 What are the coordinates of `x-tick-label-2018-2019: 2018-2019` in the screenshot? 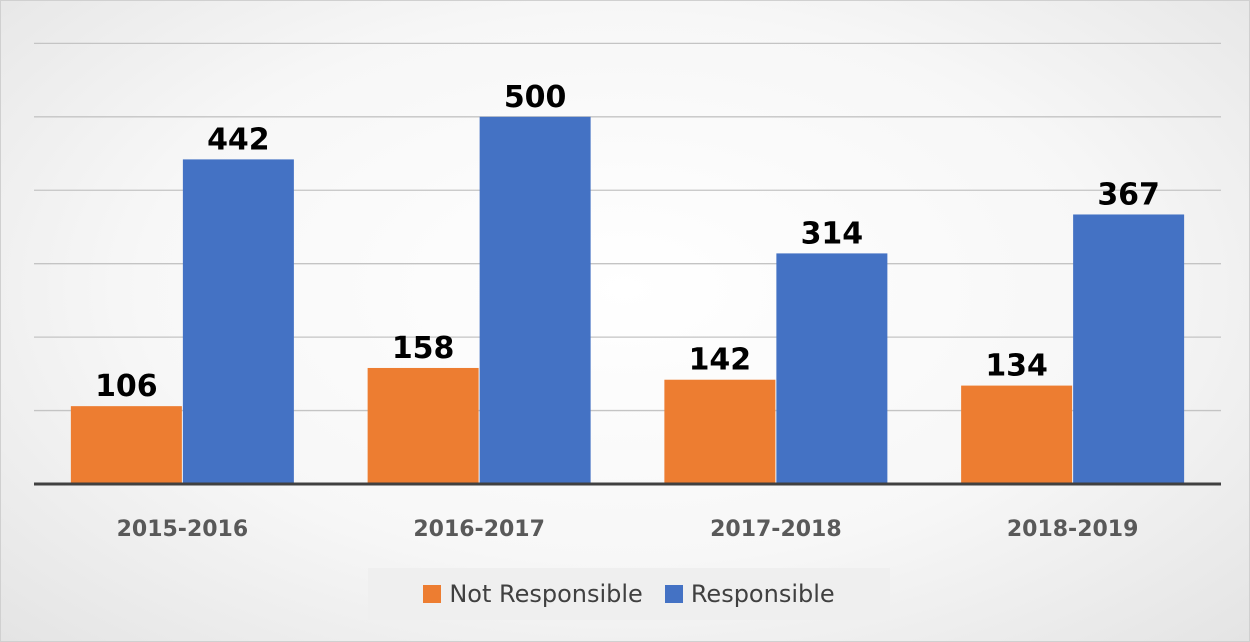 It's located at (1073, 529).